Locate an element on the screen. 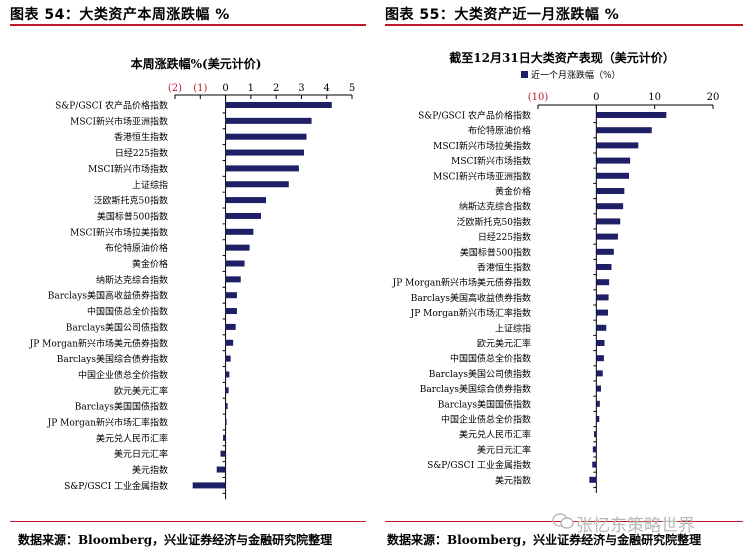  weekly-category-label: 日经225指数 is located at coordinates (141, 153).